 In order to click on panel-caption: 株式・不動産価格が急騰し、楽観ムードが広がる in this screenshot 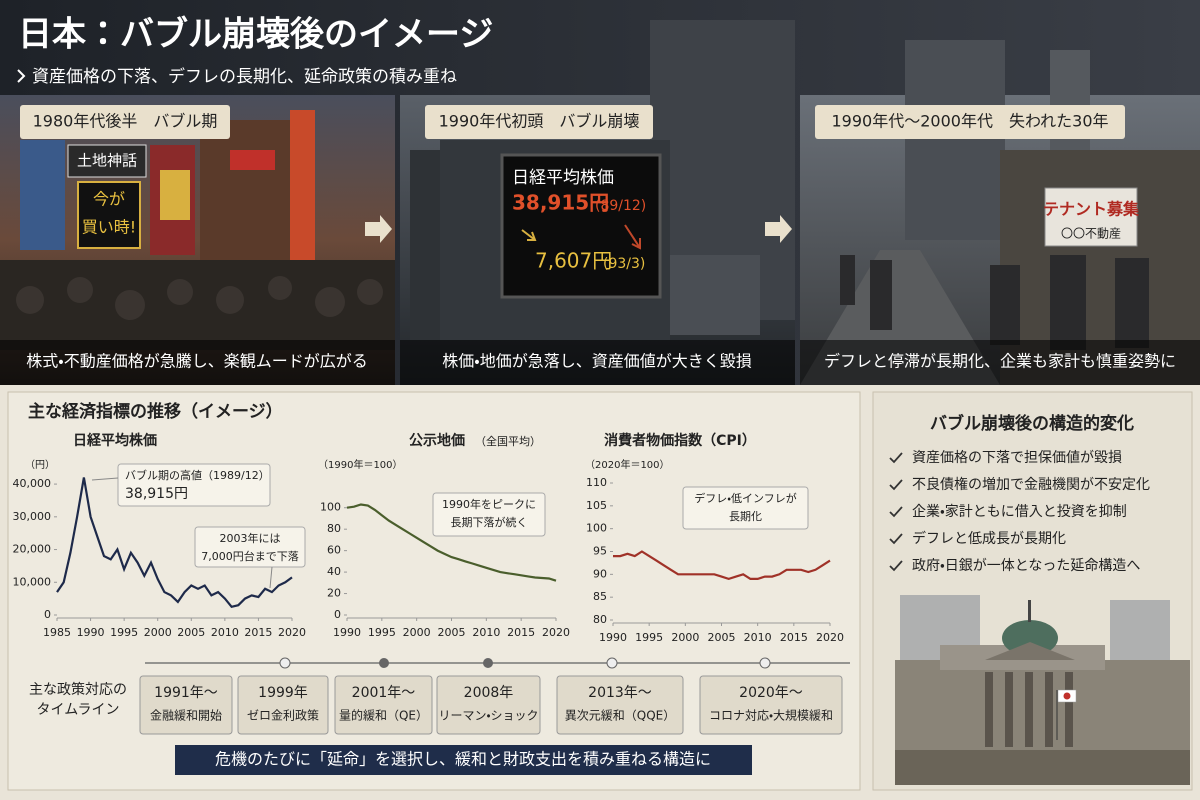, I will do `click(196, 361)`.